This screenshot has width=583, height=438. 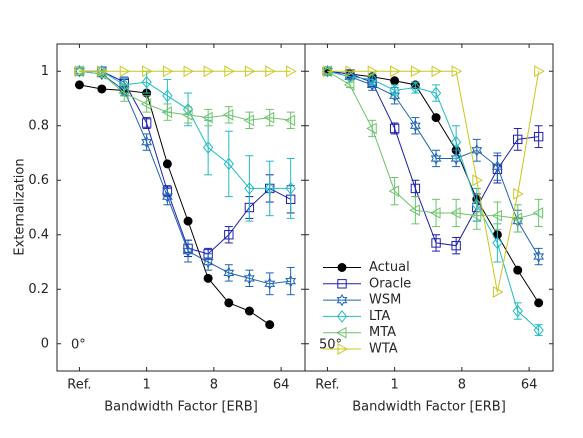 What do you see at coordinates (45, 71) in the screenshot?
I see `y-tick-label: 1` at bounding box center [45, 71].